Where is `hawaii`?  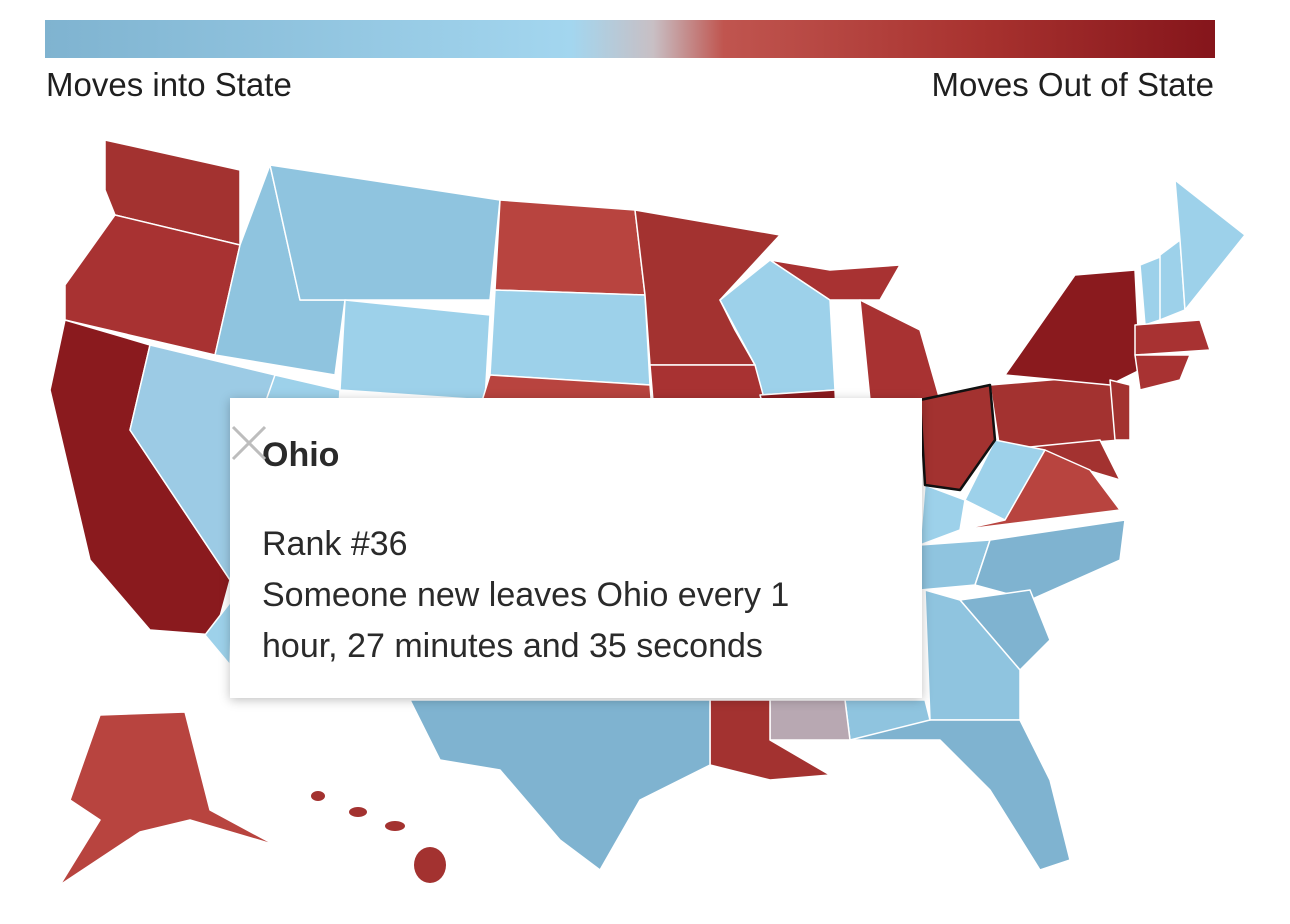
hawaii is located at coordinates (378, 837).